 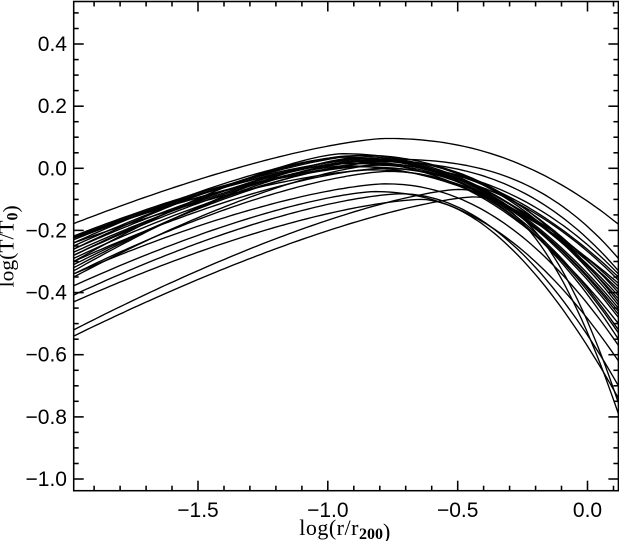 What do you see at coordinates (197, 510) in the screenshot?
I see `svg-text: −1.5` at bounding box center [197, 510].